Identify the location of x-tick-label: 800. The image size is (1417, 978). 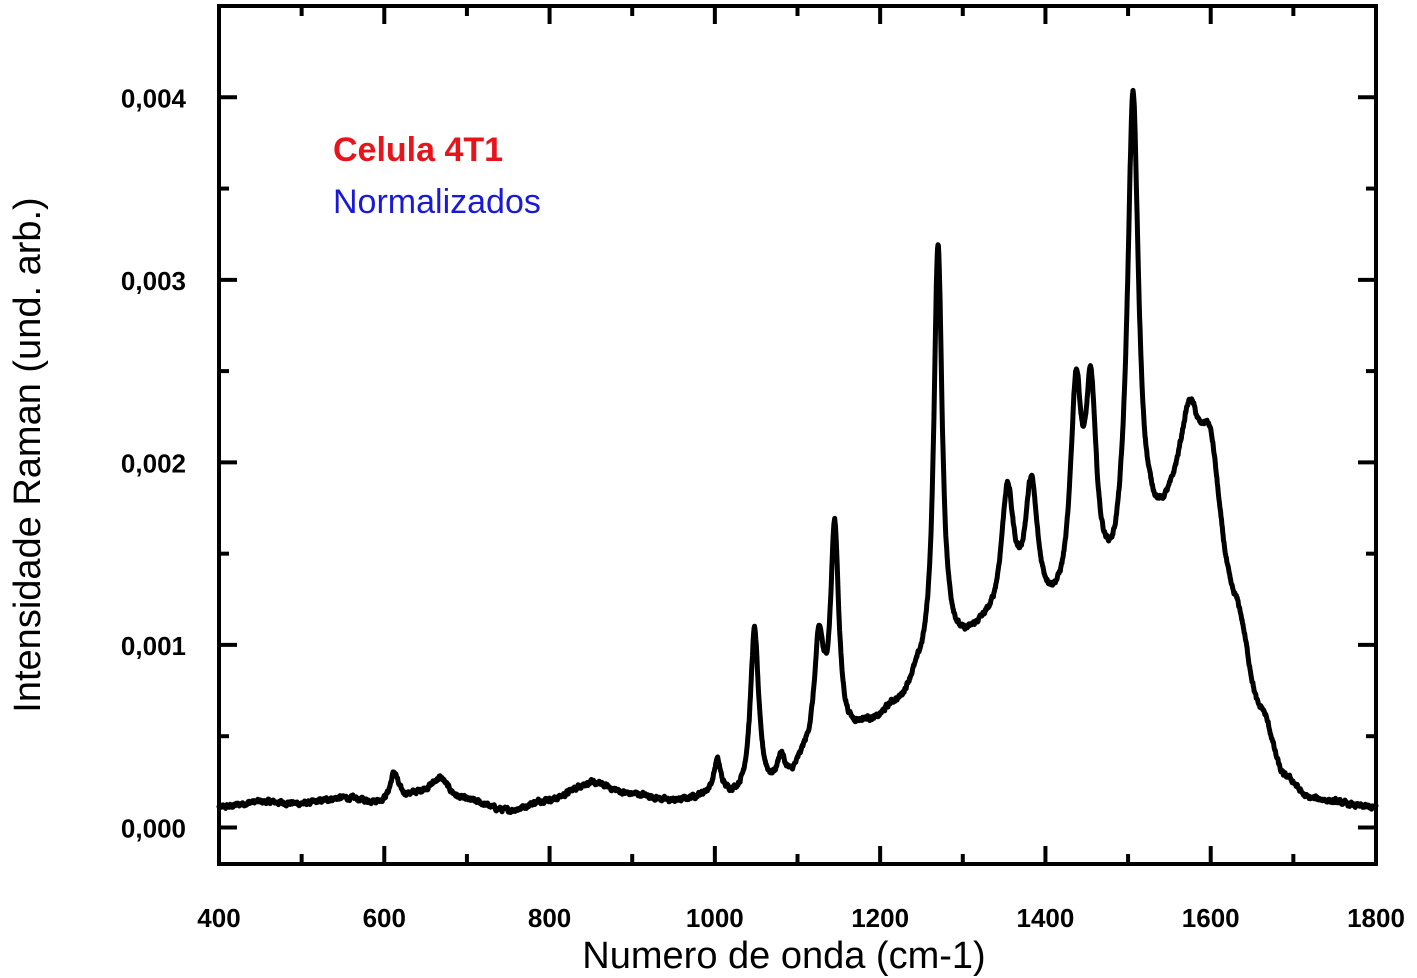
(549, 918).